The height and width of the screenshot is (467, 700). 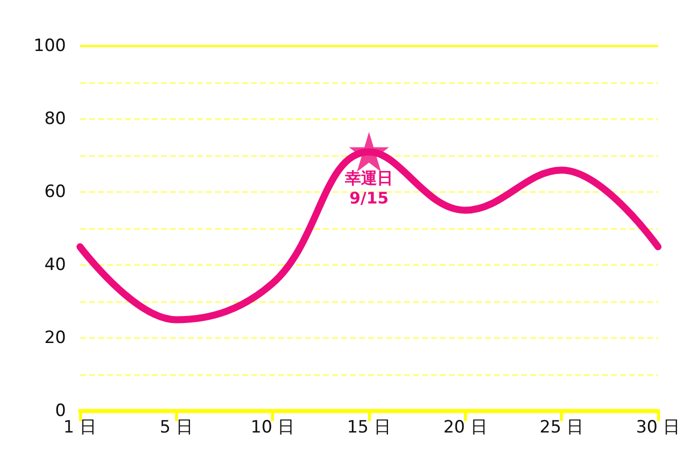 I want to click on y-tick-label: 100, so click(x=50, y=46).